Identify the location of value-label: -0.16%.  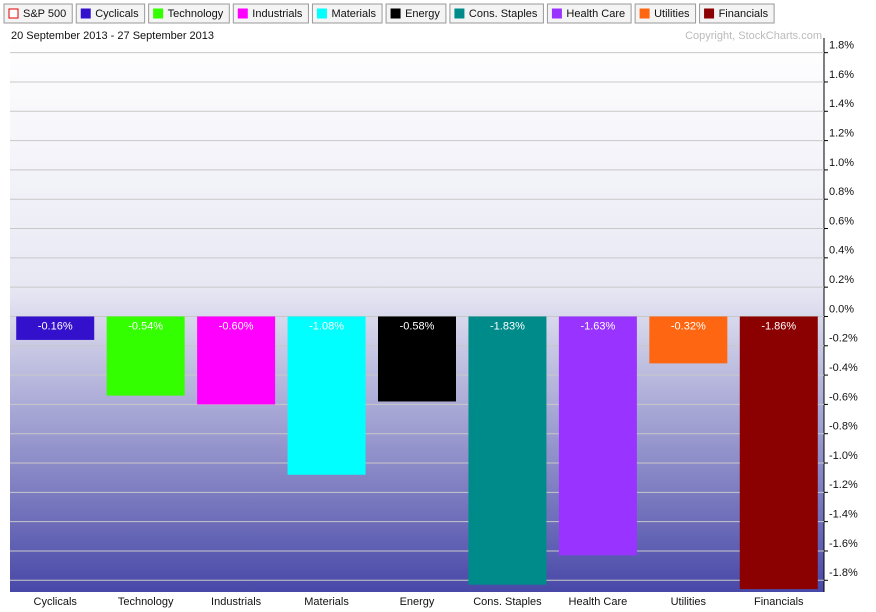
(55, 326).